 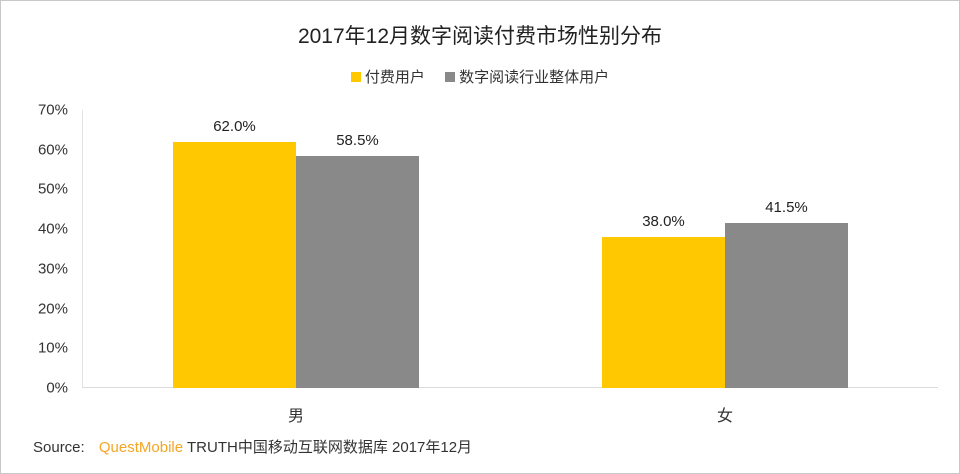 I want to click on legend-item-all-users: 数字阅读行业整体用户, so click(x=527, y=76).